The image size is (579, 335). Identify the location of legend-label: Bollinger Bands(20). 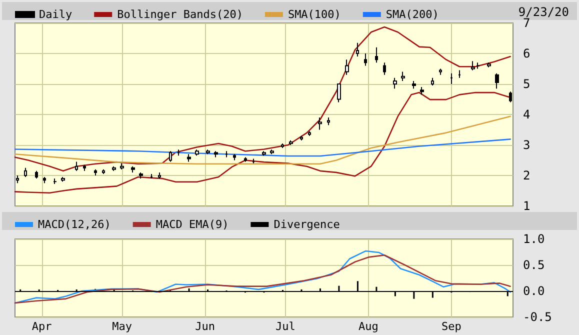
(180, 14).